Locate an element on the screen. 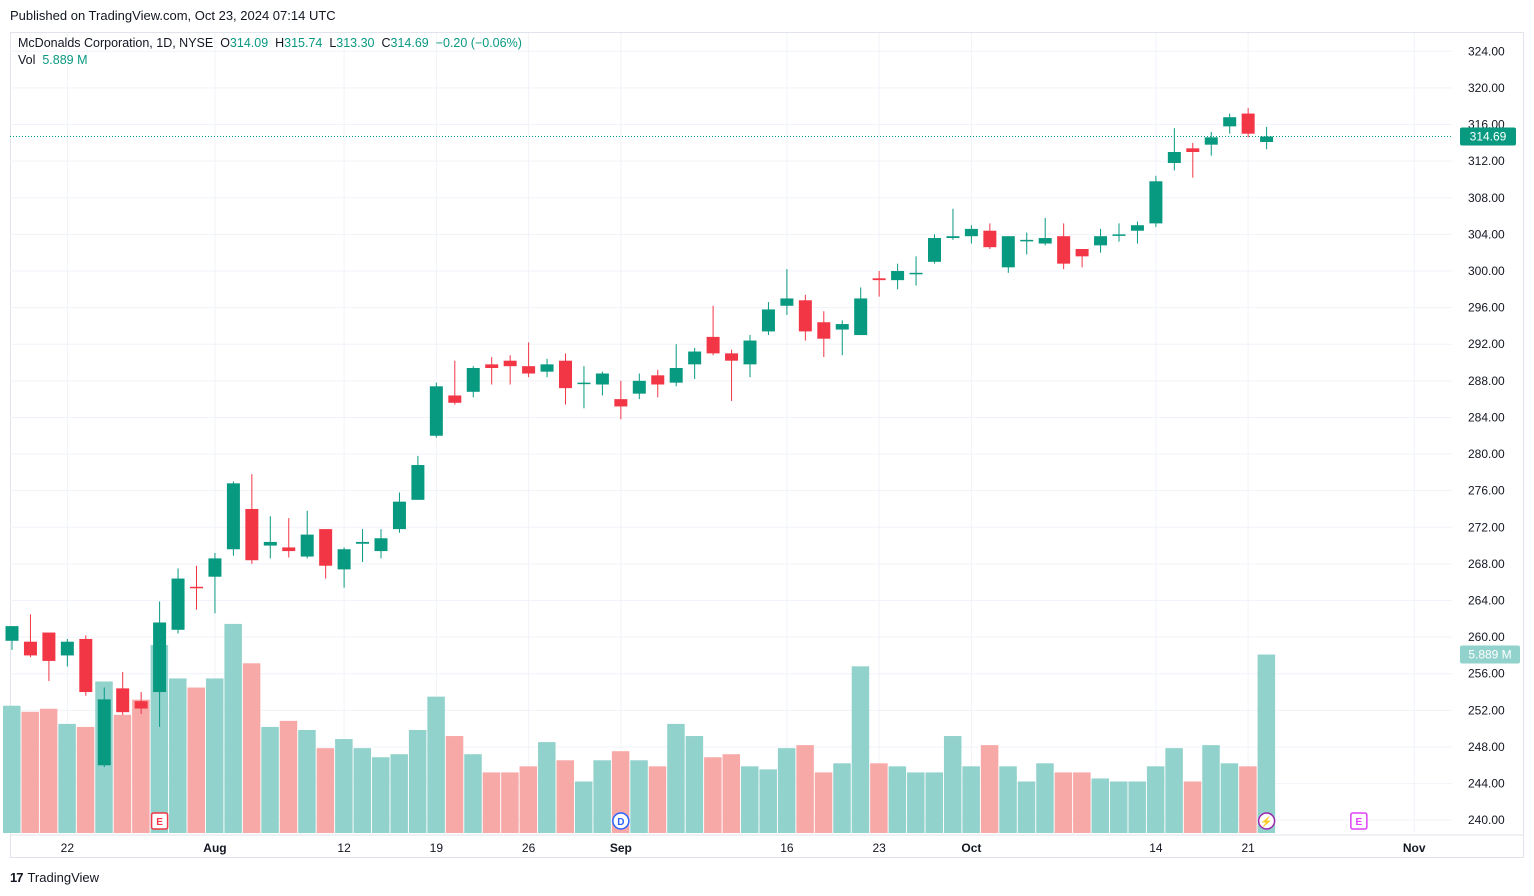 The height and width of the screenshot is (896, 1534). legend-high: 315.74 is located at coordinates (303, 43).